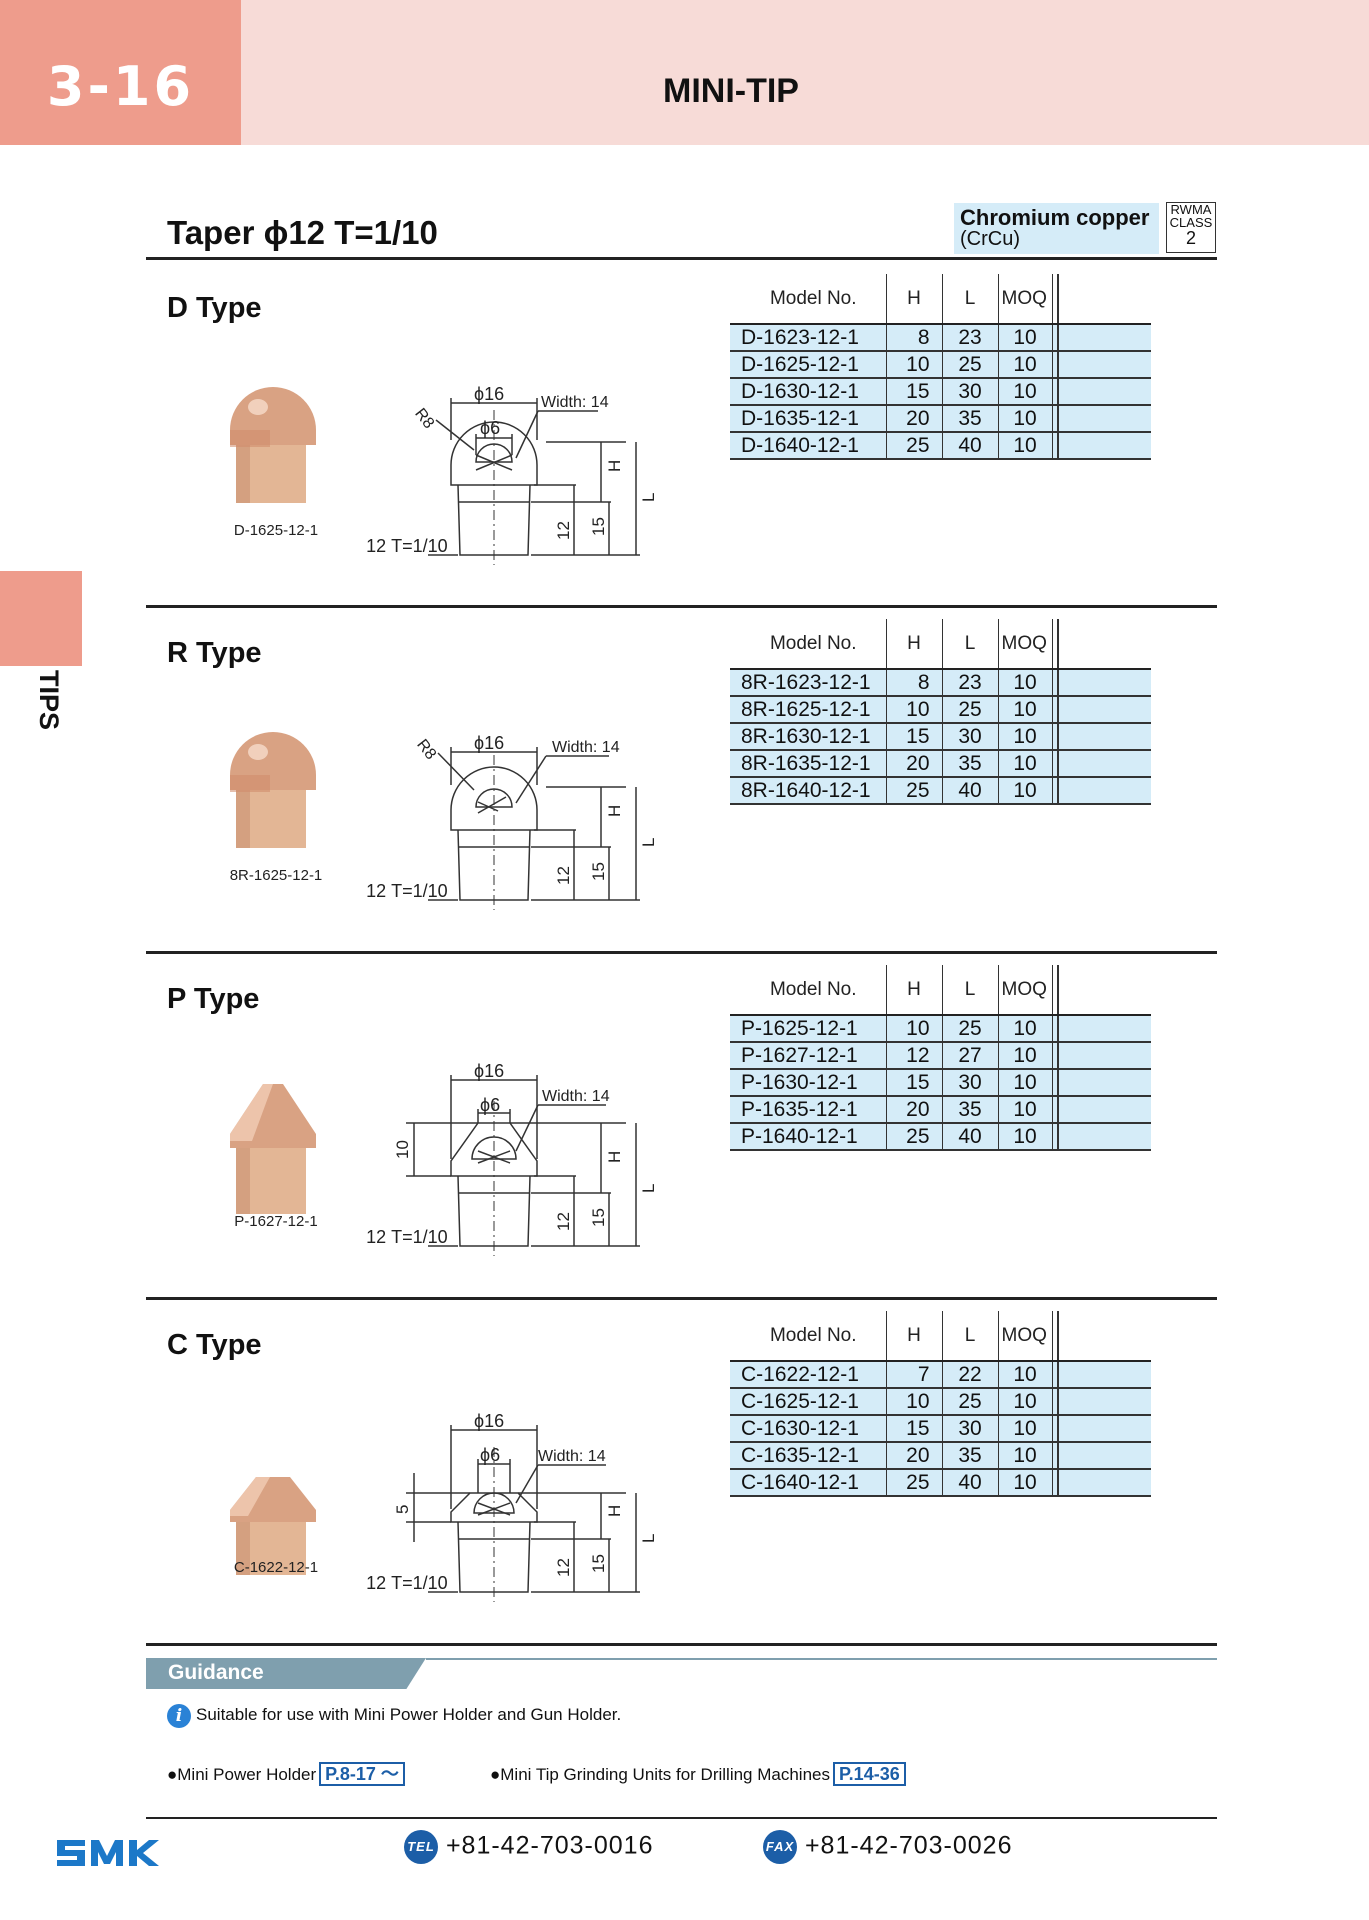  I want to click on table-row: P-1625-12-1 10 25 10, so click(940, 1029).